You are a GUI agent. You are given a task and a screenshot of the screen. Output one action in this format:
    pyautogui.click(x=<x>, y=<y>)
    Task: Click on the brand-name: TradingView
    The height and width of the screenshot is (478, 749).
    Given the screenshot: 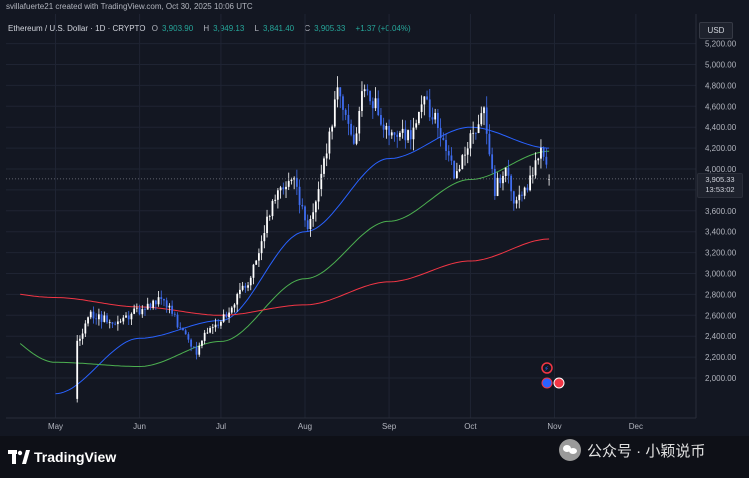 What is the action you would take?
    pyautogui.click(x=75, y=457)
    